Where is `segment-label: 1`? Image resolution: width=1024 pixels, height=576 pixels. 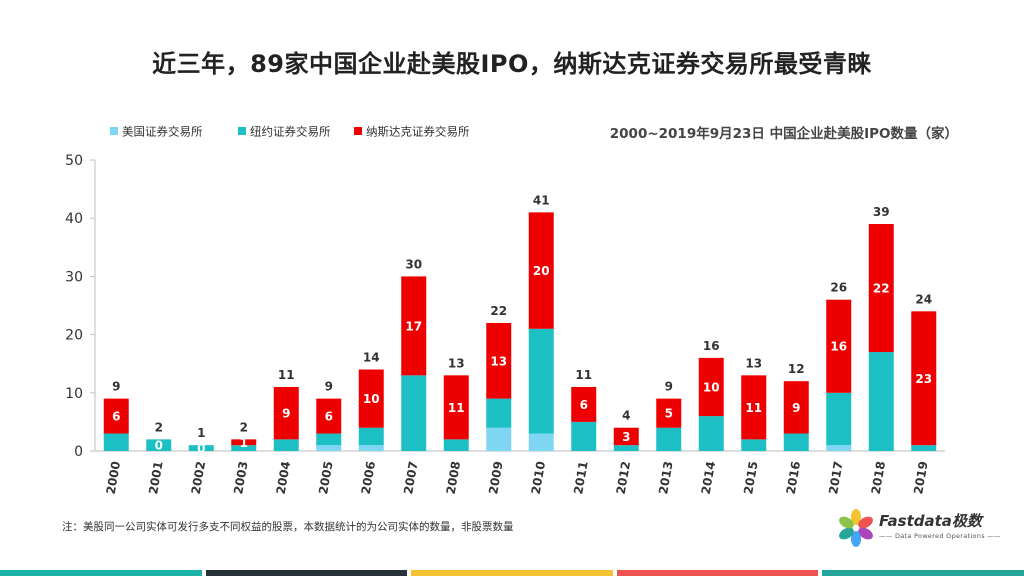 segment-label: 1 is located at coordinates (244, 443).